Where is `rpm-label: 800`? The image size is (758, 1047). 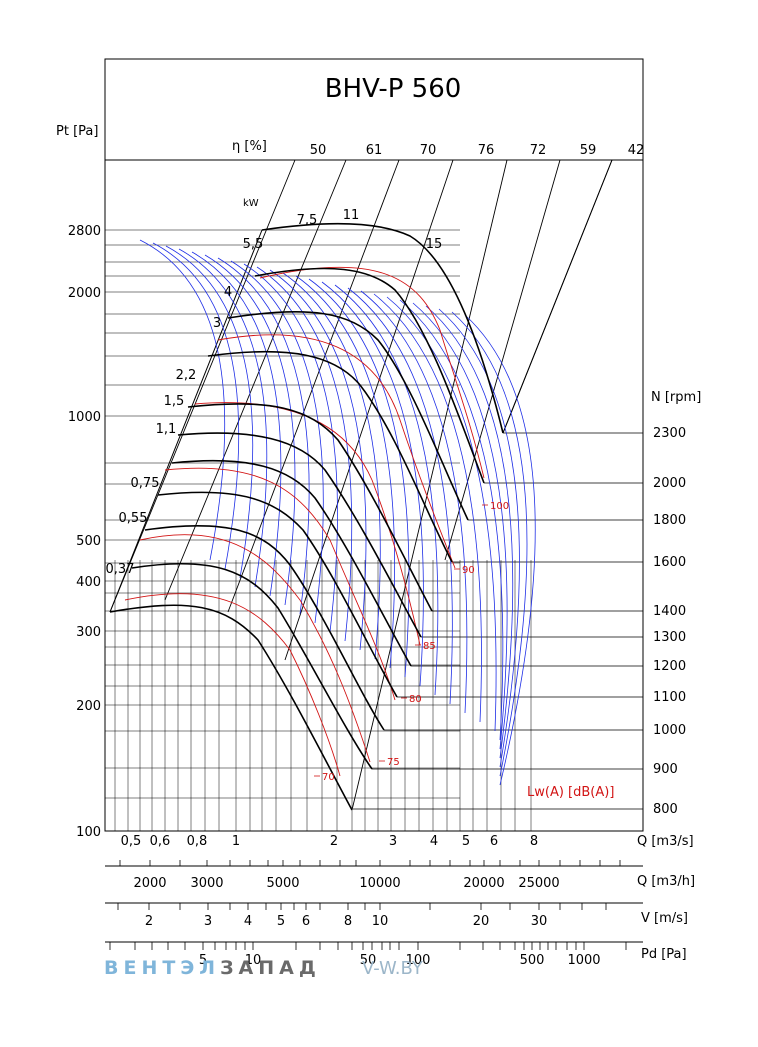
rpm-label: 800 is located at coordinates (665, 809).